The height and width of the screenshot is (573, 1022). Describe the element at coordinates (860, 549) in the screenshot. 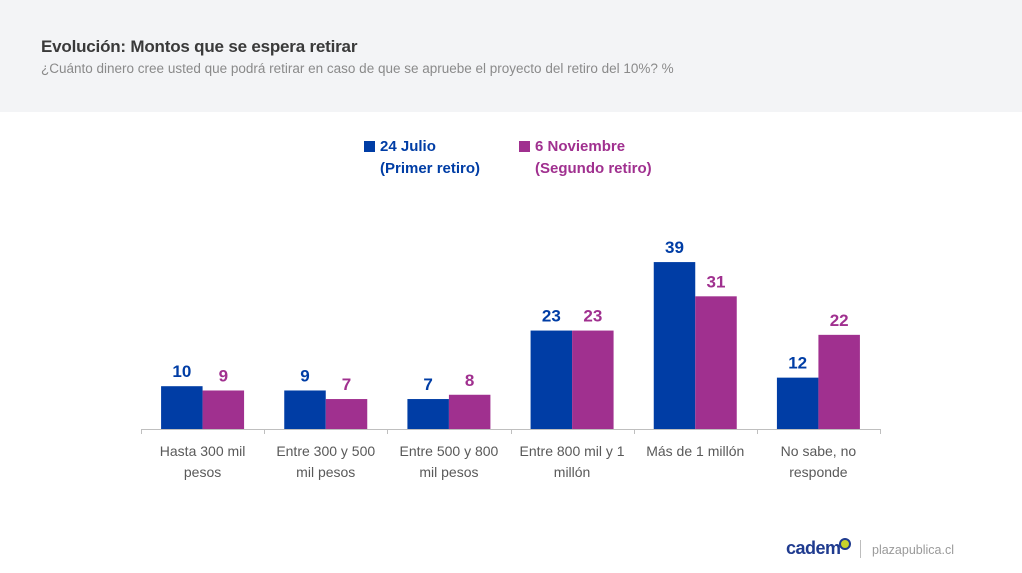

I see `footer-divider` at that location.